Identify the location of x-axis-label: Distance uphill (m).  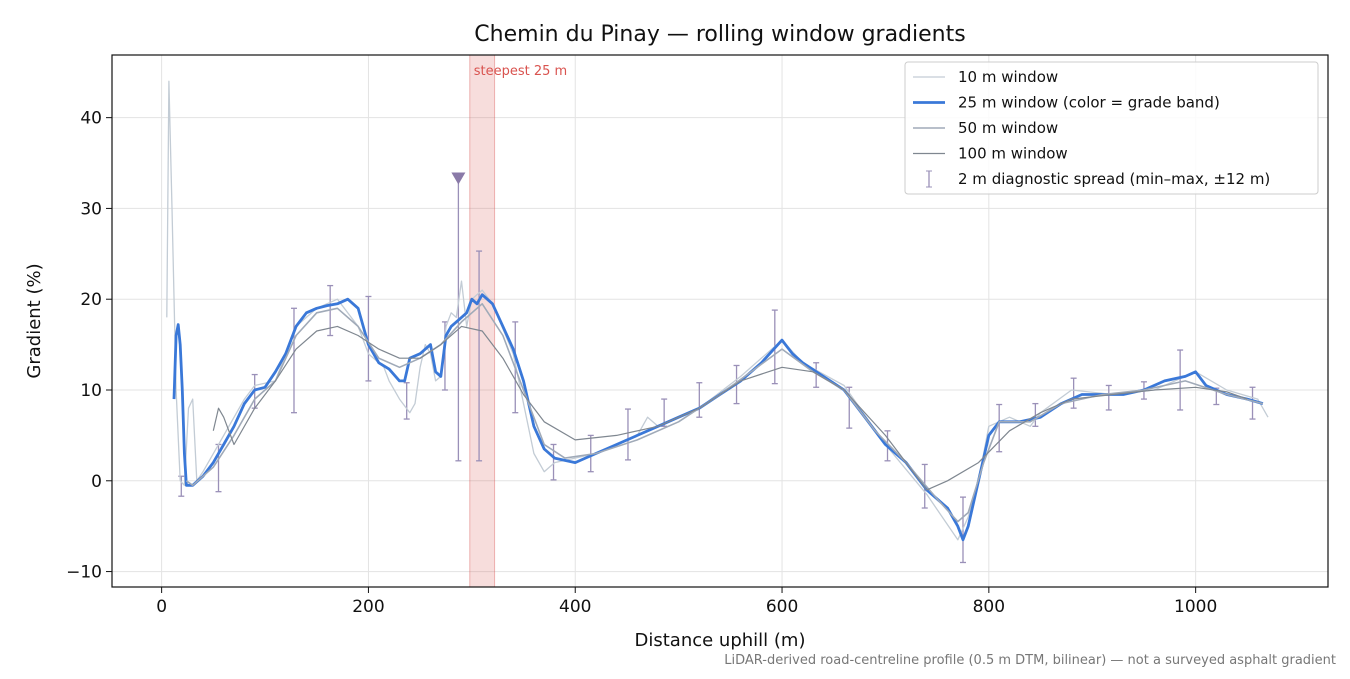
(720, 640).